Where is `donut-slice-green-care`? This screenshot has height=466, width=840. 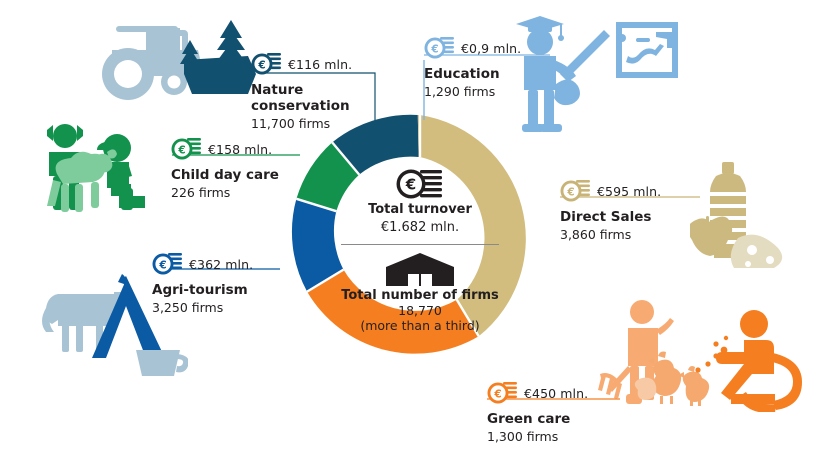
donut-slice-green-care is located at coordinates (393, 311).